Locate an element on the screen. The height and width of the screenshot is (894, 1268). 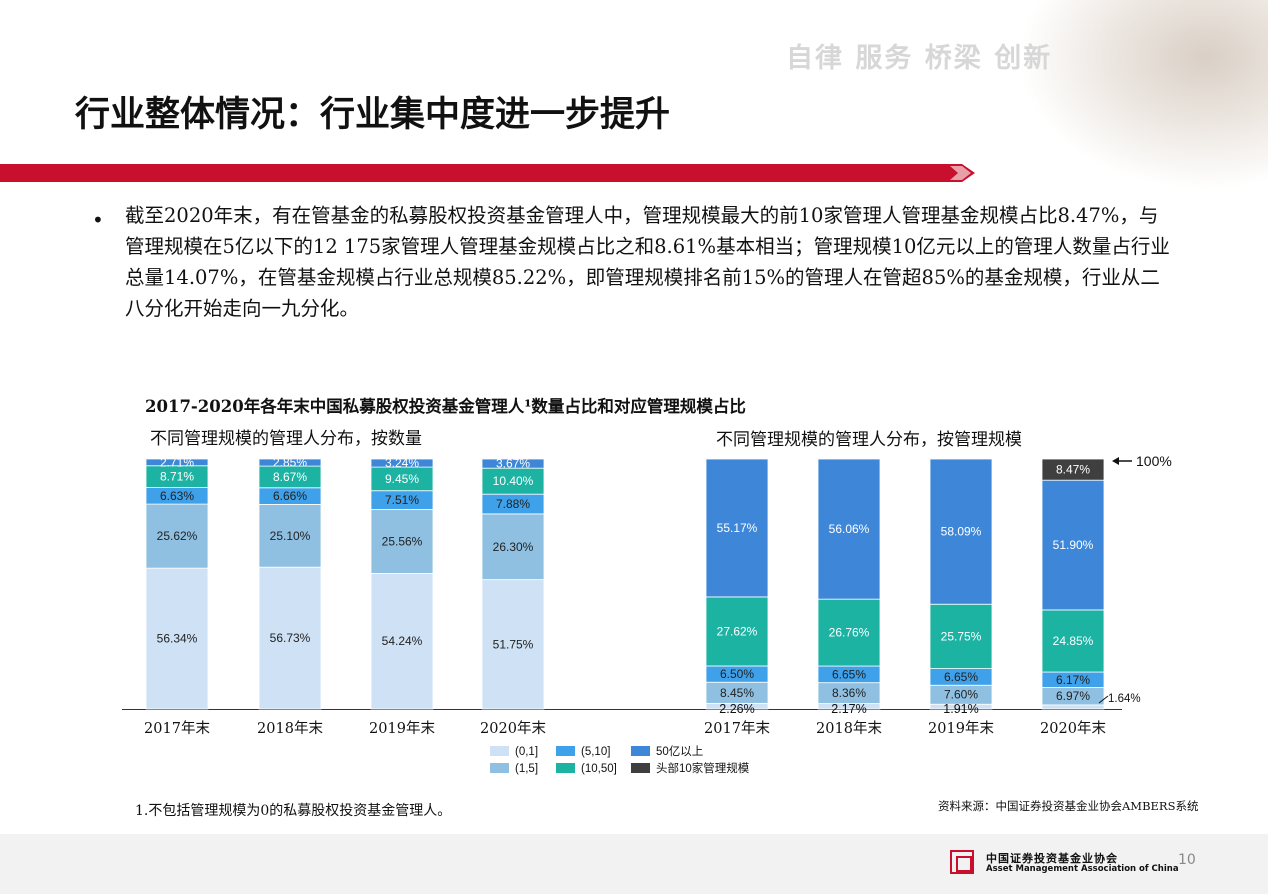
source-note: 资料来源：中国证券投资基金业协会AMBERS系统 is located at coordinates (1068, 806).